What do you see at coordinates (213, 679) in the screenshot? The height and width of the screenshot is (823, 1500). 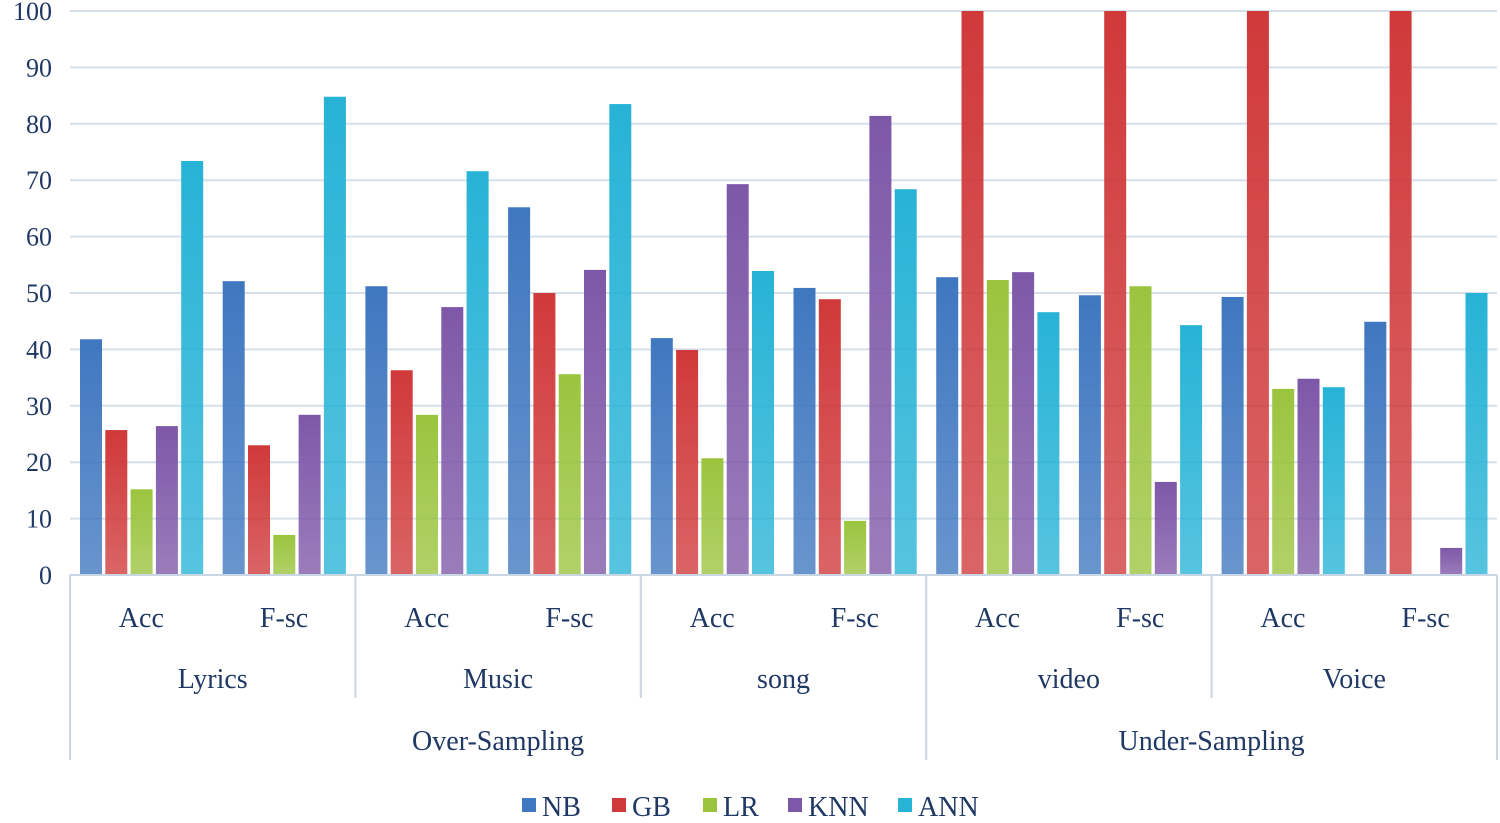 I see `dataset-label: Lyrics` at bounding box center [213, 679].